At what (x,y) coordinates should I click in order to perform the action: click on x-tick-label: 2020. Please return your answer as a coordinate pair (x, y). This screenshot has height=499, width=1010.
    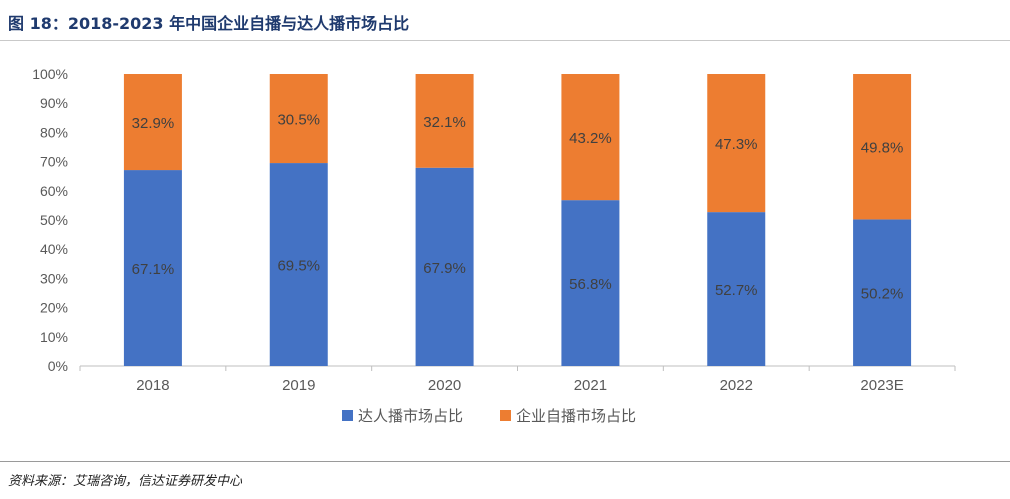
    Looking at the image, I should click on (444, 385).